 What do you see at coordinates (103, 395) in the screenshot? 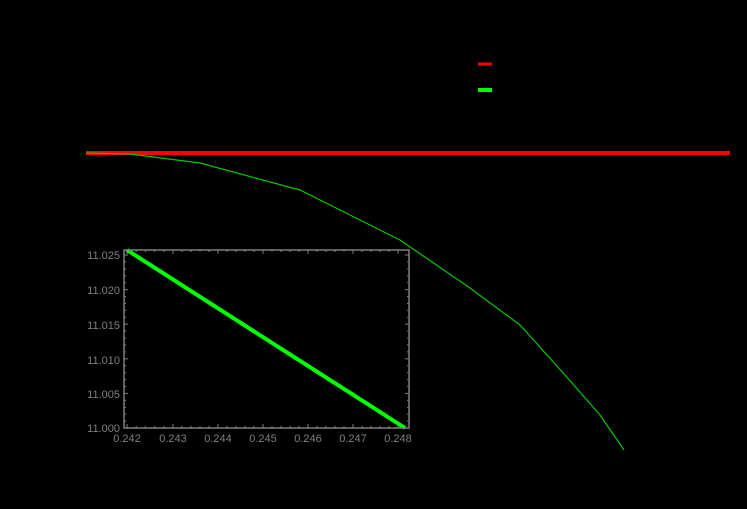
I see `y-tick-label: 11.005` at bounding box center [103, 395].